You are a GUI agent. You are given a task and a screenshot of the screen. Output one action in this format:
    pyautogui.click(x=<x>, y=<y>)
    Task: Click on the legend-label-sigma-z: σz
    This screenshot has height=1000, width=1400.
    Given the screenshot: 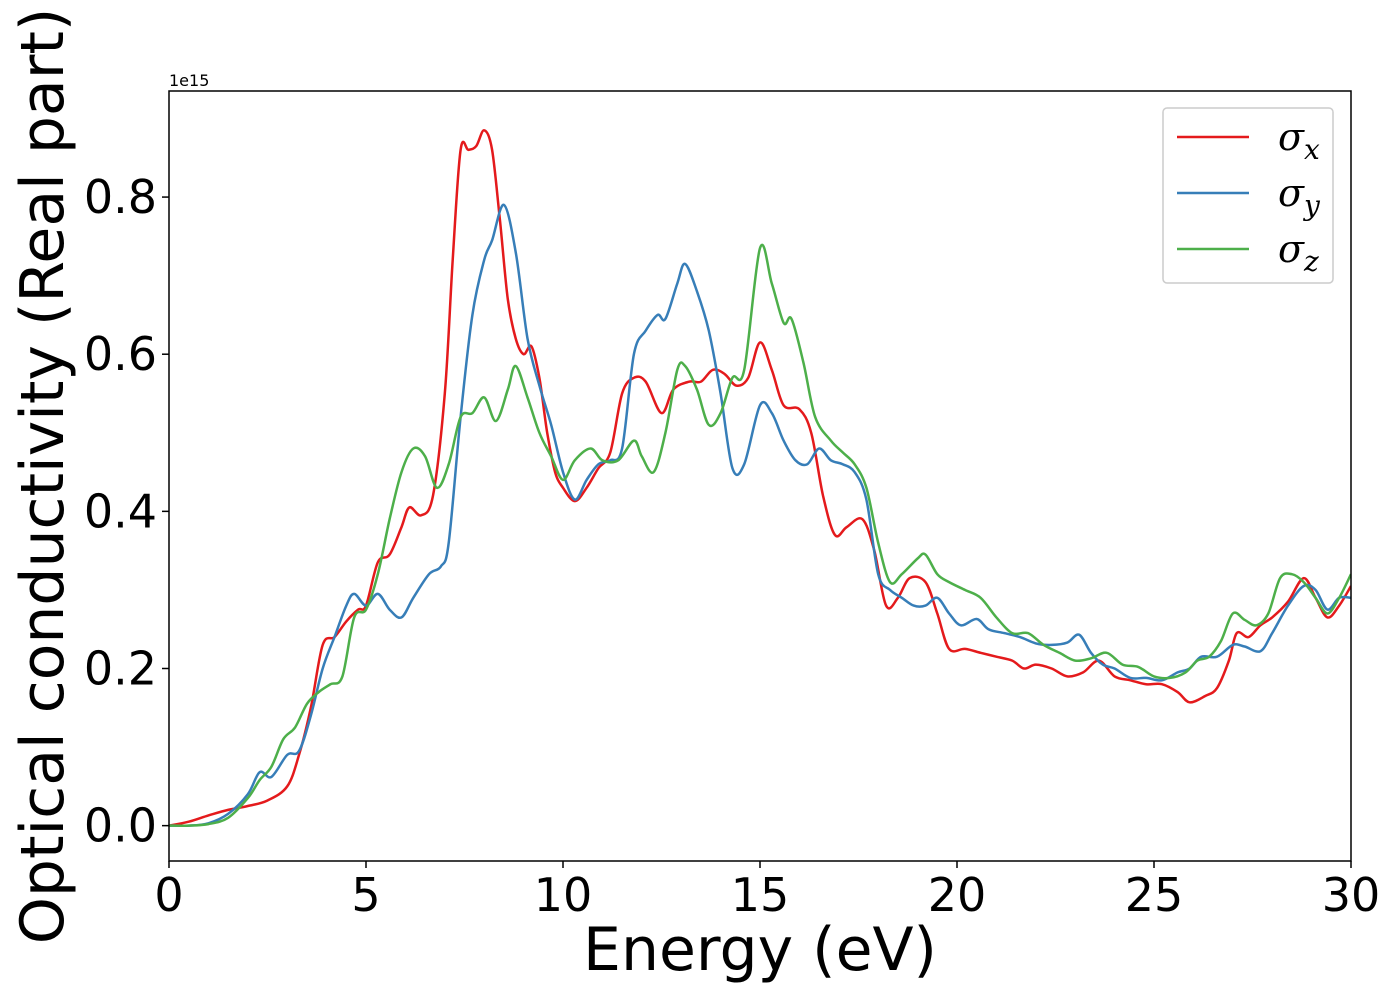 What is the action you would take?
    pyautogui.click(x=1298, y=252)
    